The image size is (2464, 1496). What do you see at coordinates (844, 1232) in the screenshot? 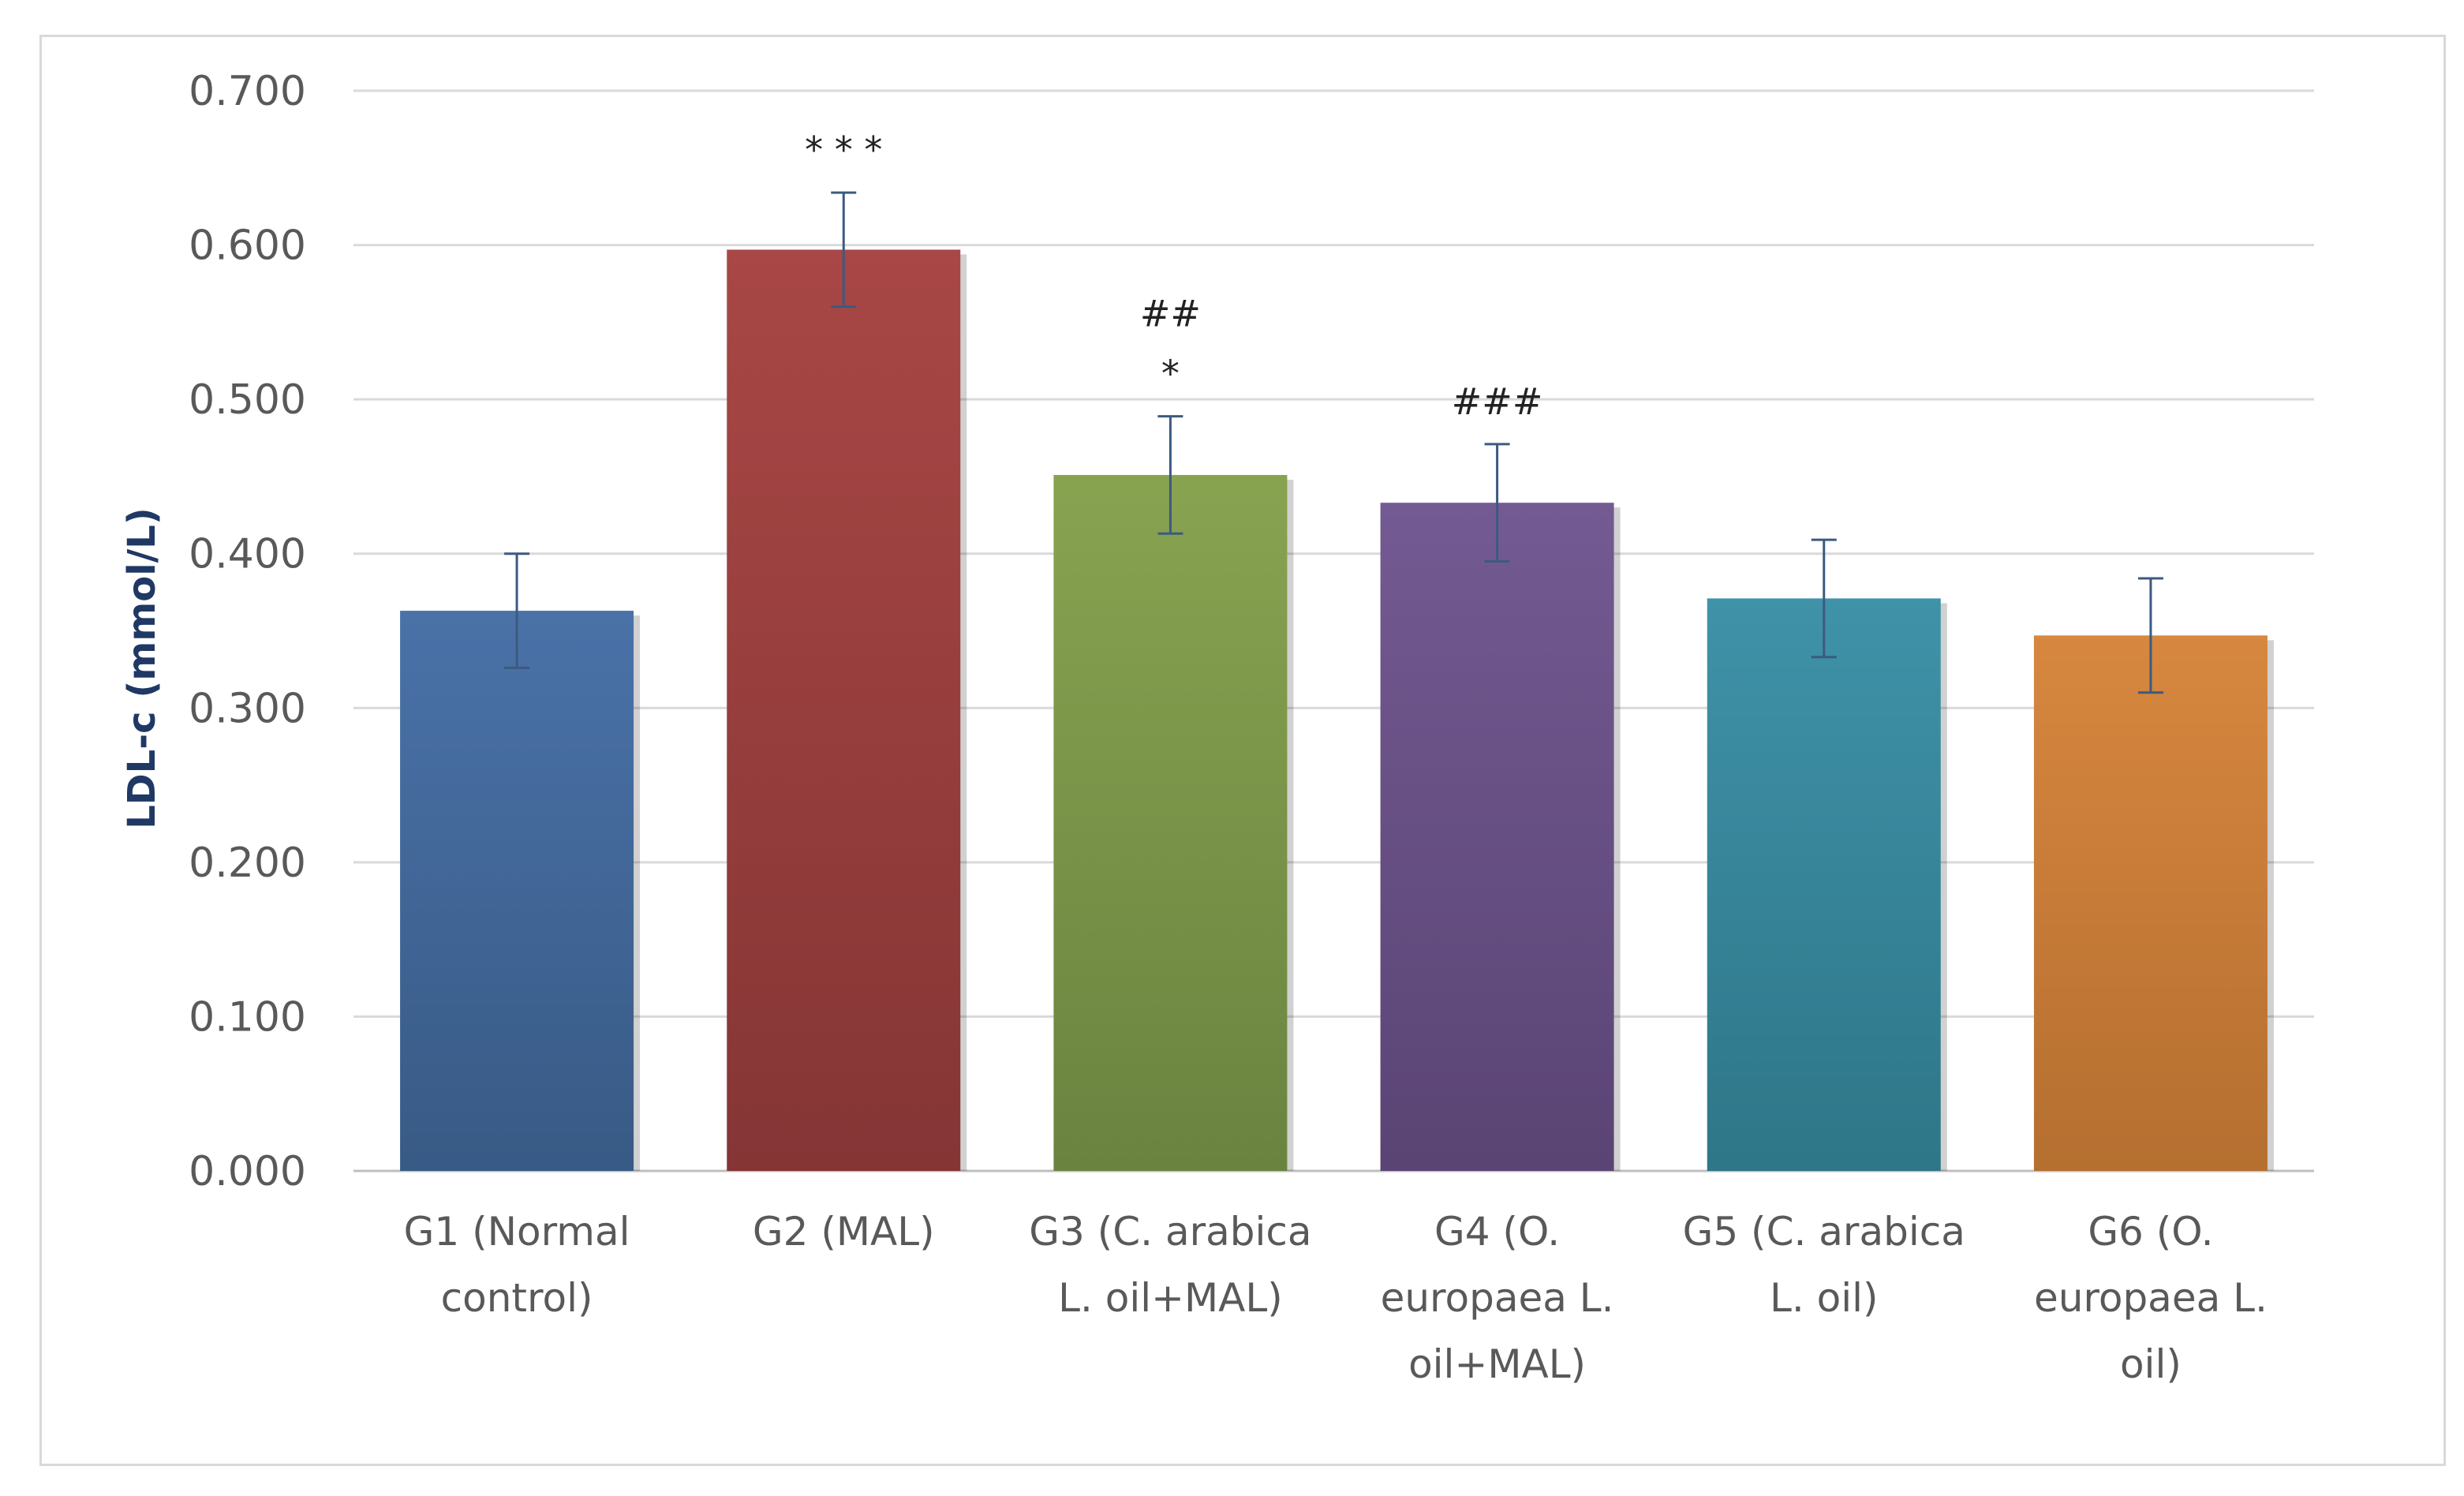
I see `x-category-label: G2 (MAL)` at bounding box center [844, 1232].